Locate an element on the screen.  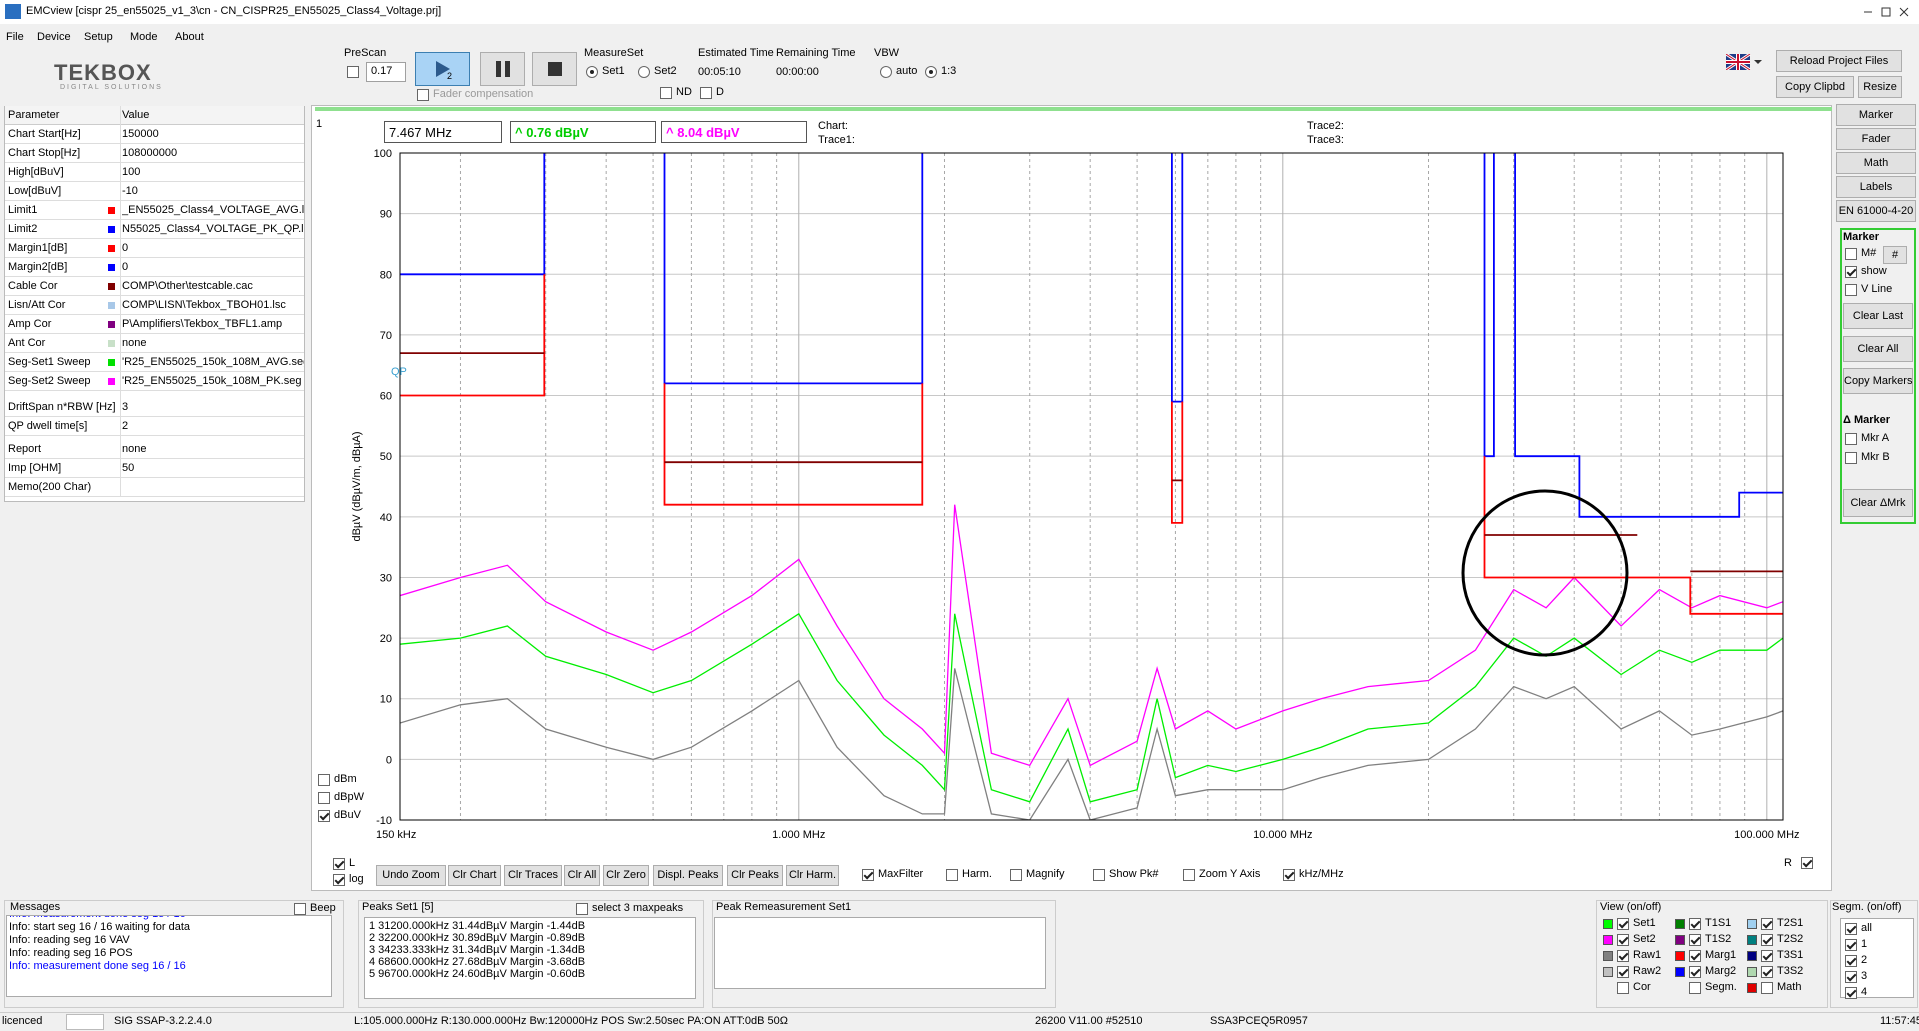
set2-radio is located at coordinates (644, 72).